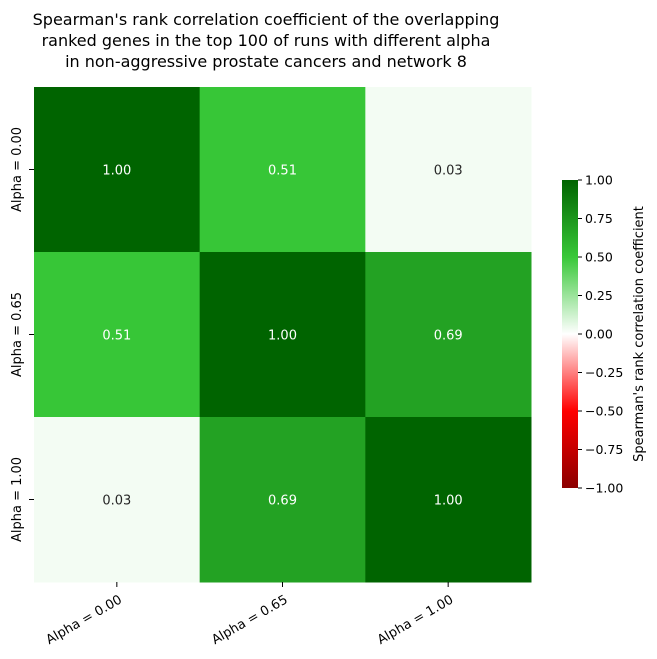 The height and width of the screenshot is (659, 657). I want to click on colorbar-label: Spearman's rank correlation coefficient, so click(639, 334).